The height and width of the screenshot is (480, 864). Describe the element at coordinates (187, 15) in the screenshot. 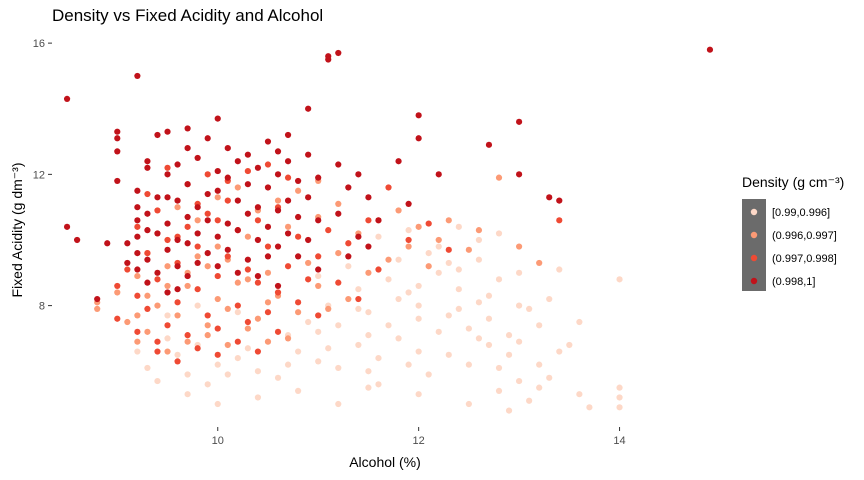

I see `chart-title: Density vs Fixed Acidity and Alcohol` at that location.